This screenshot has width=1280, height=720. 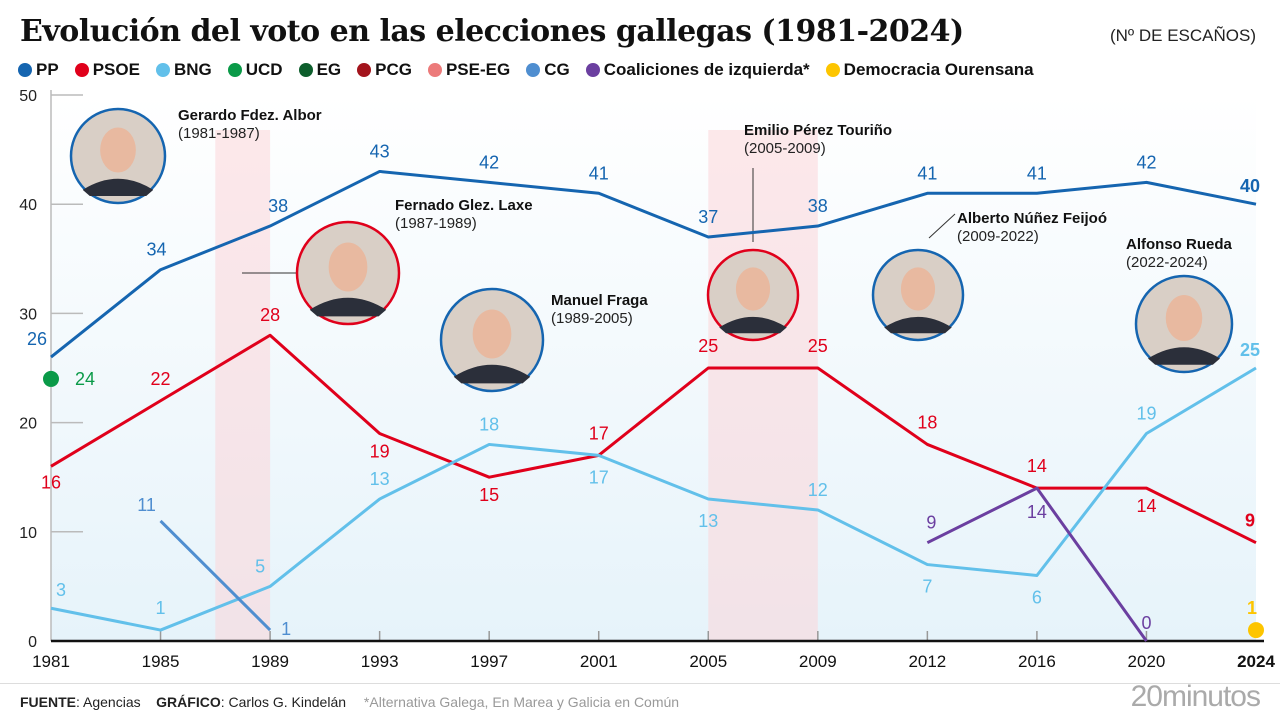 I want to click on series-democracia-ourensana: 1, so click(x=1255, y=618).